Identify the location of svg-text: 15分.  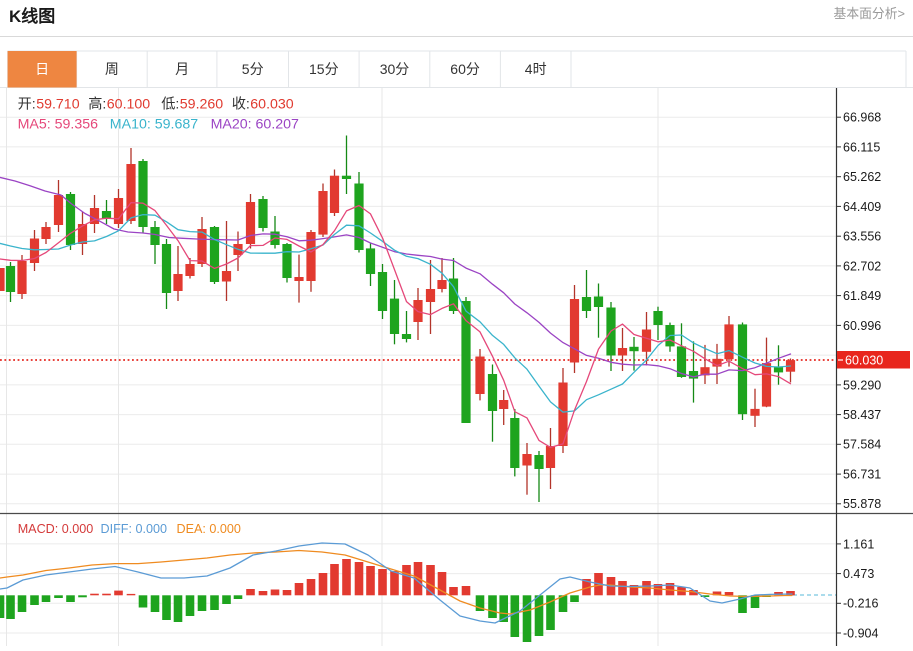
(324, 69).